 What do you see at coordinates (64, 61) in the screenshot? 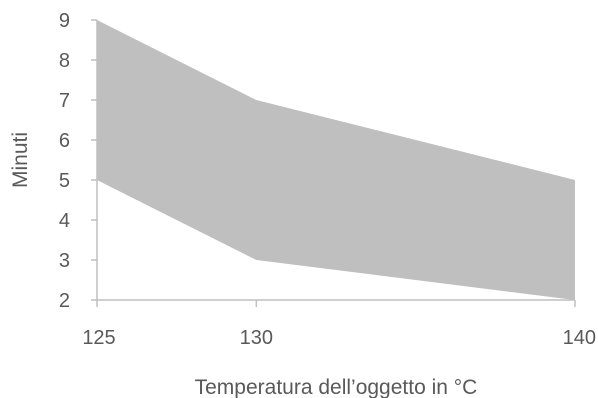
I see `y-tick-label: 8` at bounding box center [64, 61].